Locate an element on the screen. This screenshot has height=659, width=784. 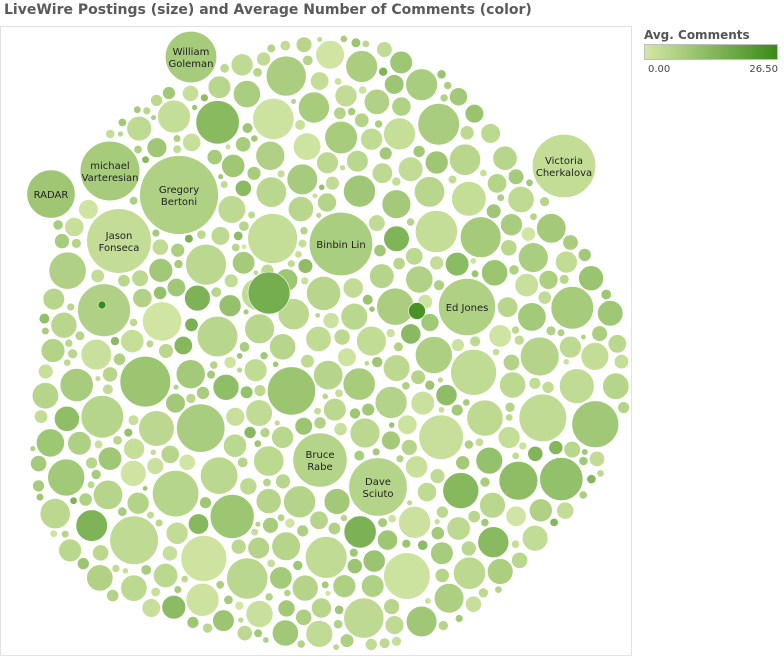
bubble-radar is located at coordinates (51, 194).